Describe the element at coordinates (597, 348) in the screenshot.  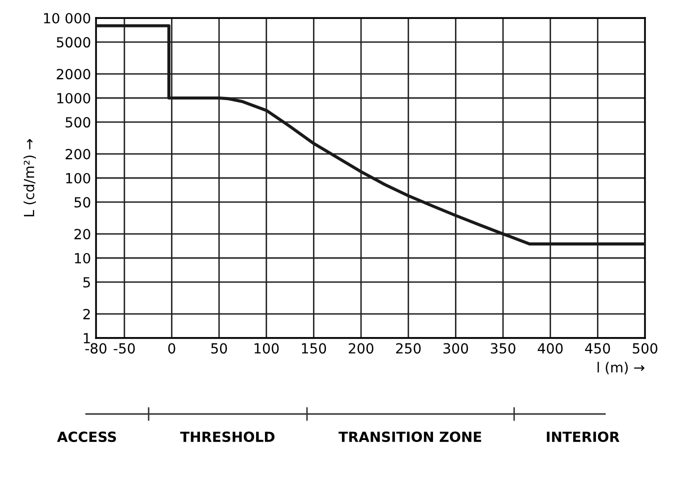
I see `x-tick-label: 450` at that location.